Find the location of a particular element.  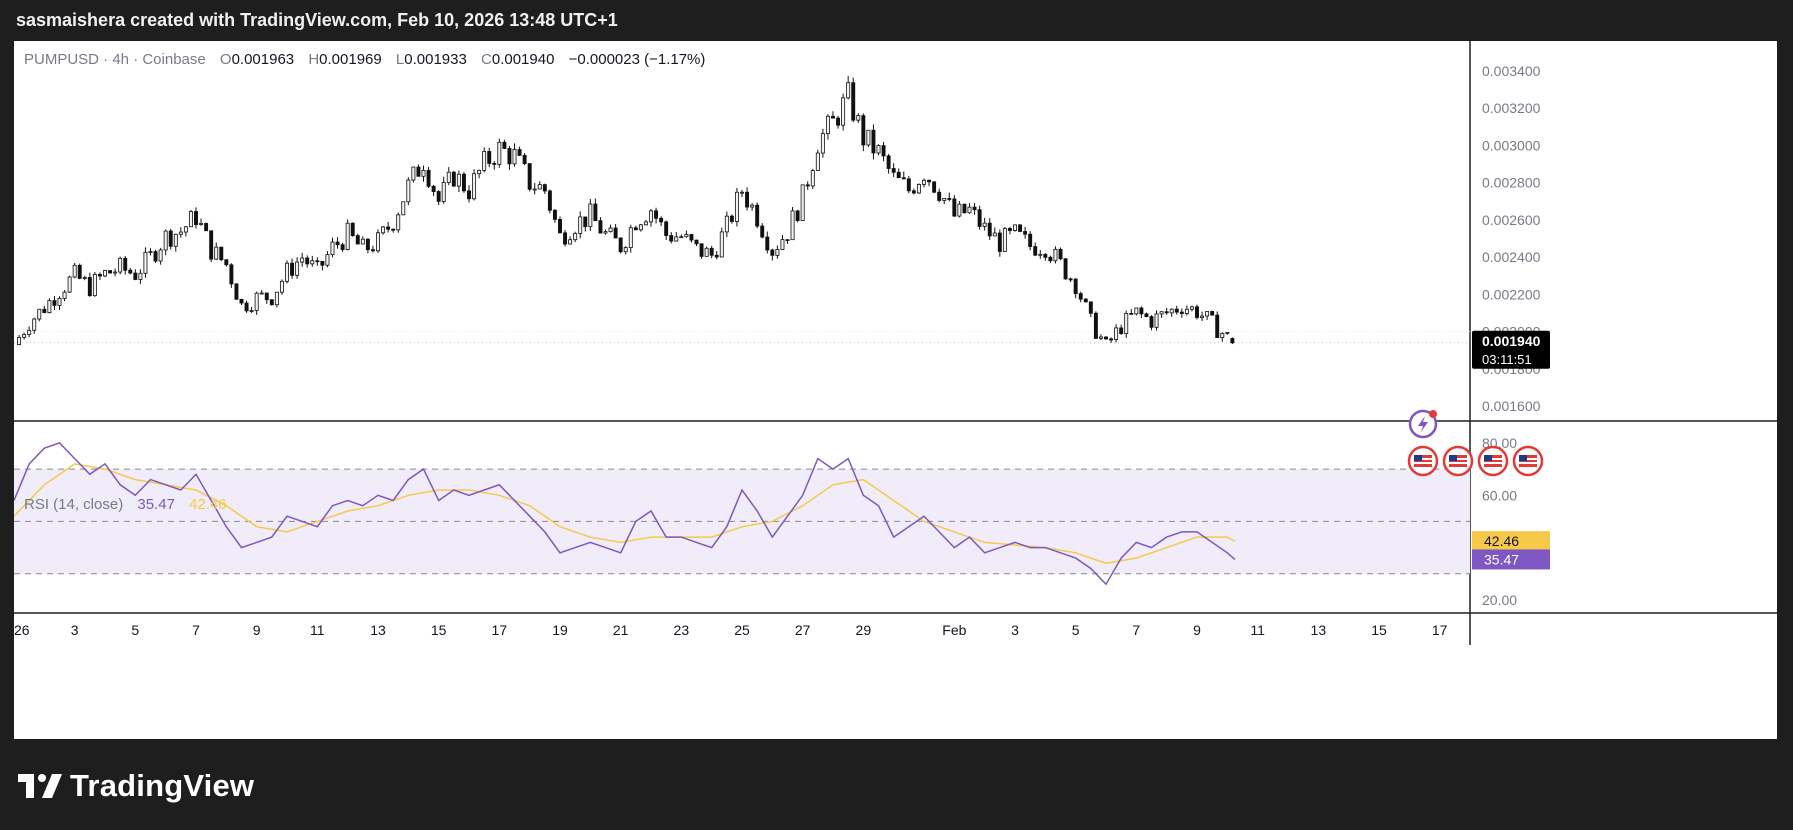

rsi-ma-badge-value: 42.46 is located at coordinates (1501, 541).